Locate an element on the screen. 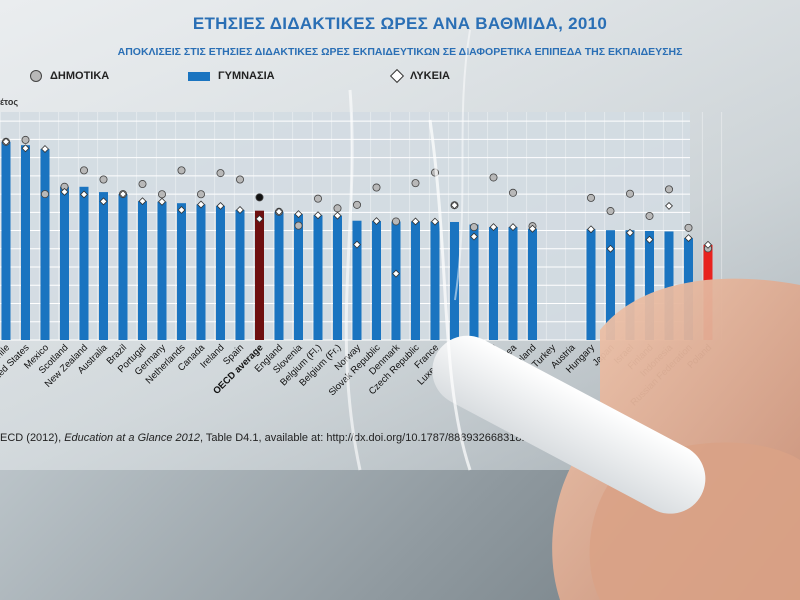 The image size is (800, 600). legend-label-lower-secondary: ΓΥΜΝΑΣΙΑ is located at coordinates (246, 76).